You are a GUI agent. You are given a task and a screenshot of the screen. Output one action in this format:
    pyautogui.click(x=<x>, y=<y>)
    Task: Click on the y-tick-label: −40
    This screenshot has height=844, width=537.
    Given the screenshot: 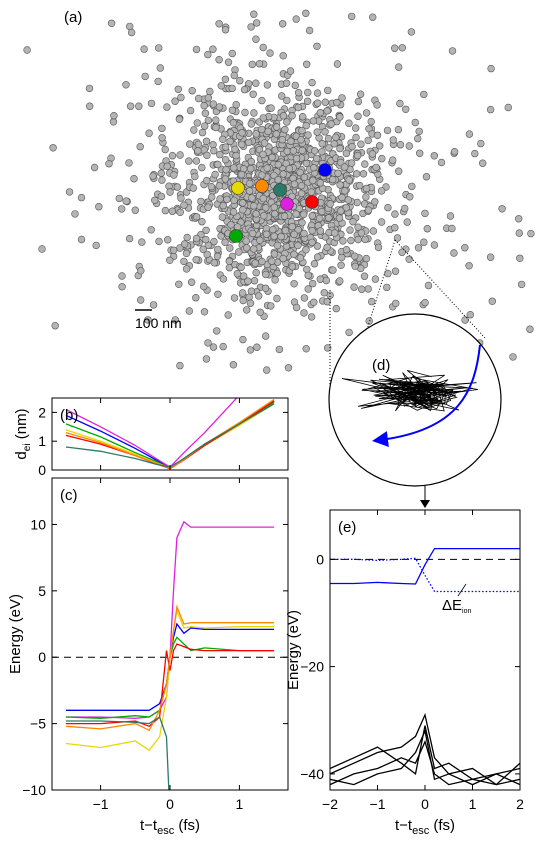 What is the action you would take?
    pyautogui.click(x=312, y=774)
    